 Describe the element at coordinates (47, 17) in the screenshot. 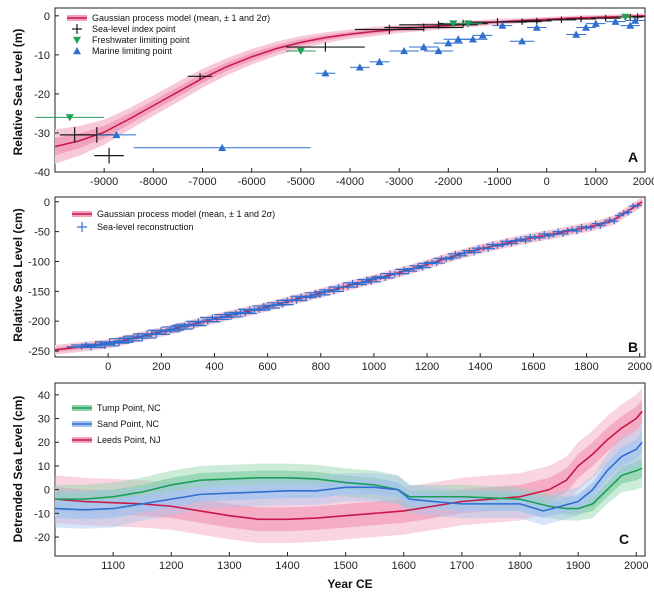

I see `panel-a-ytick-label: 0` at that location.